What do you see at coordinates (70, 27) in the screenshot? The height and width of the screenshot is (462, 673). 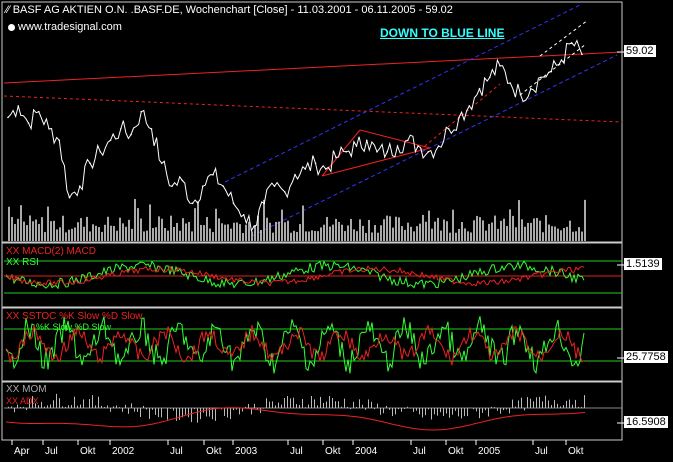 I see `source-text: www.tradesignal.com` at bounding box center [70, 27].